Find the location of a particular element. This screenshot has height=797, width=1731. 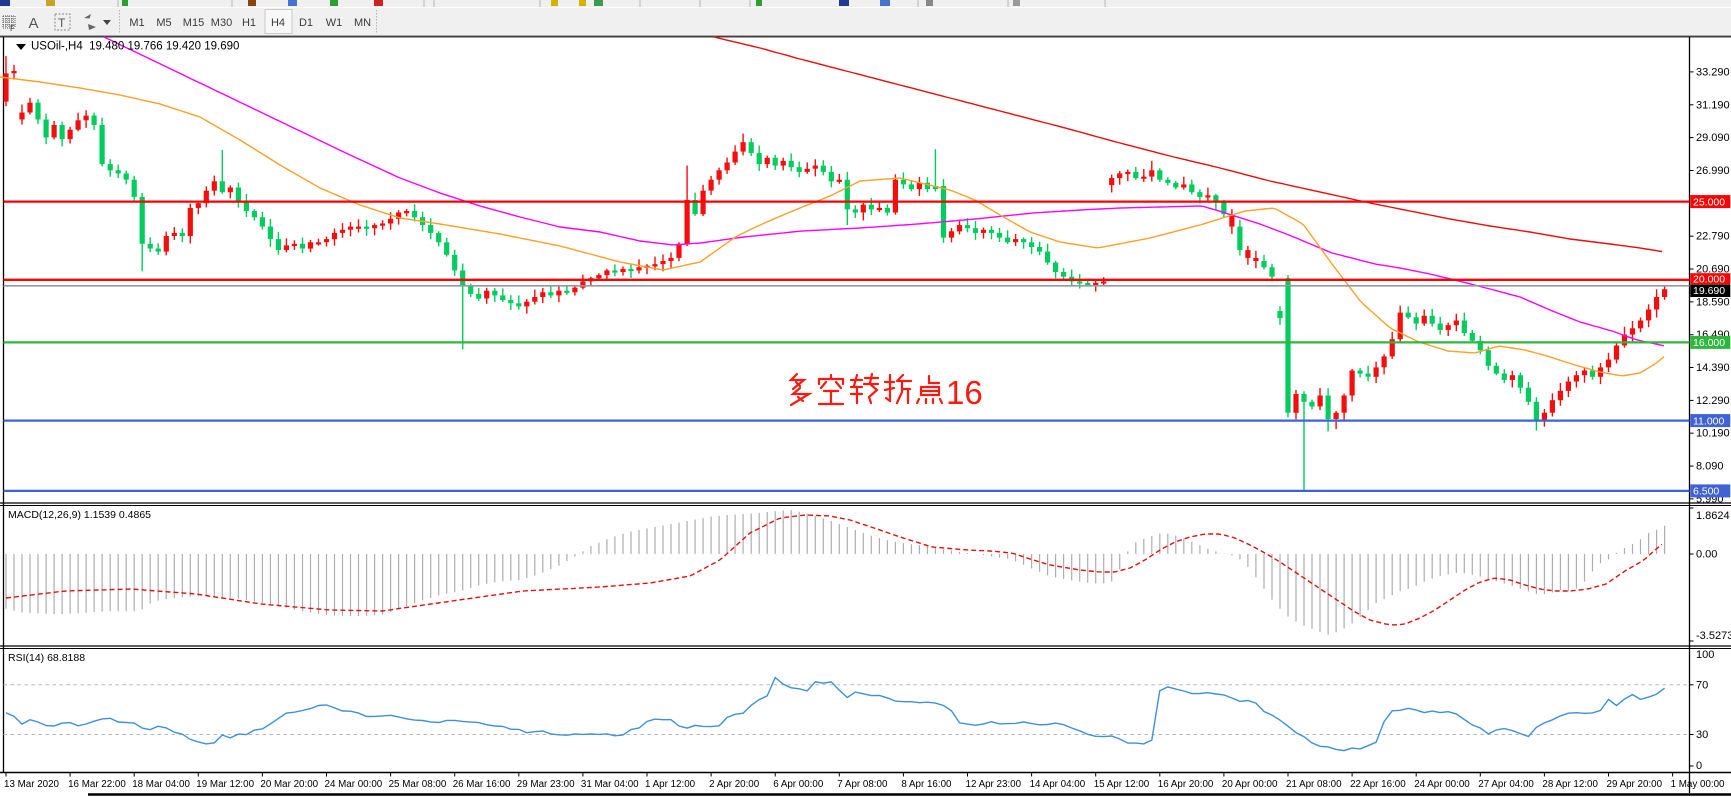

svg-text: 11.000 is located at coordinates (1708, 421).